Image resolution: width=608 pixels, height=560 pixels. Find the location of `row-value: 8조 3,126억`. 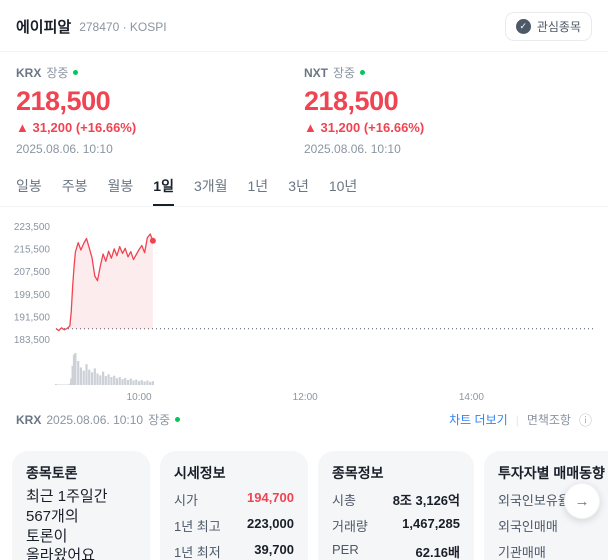

row-value: 8조 3,126억 is located at coordinates (426, 500).